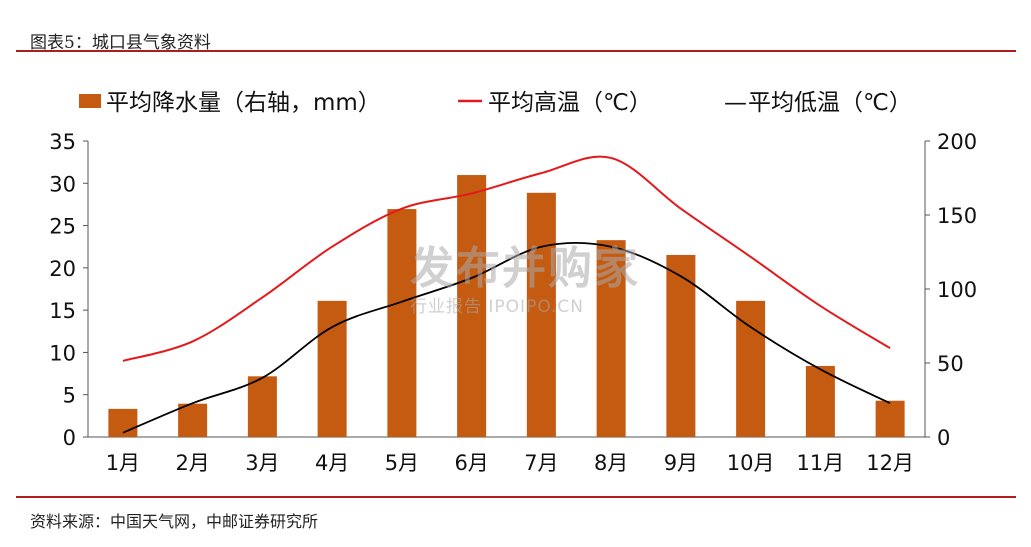 The width and height of the screenshot is (1031, 547). What do you see at coordinates (890, 463) in the screenshot?
I see `x-tick-label: 12月` at bounding box center [890, 463].